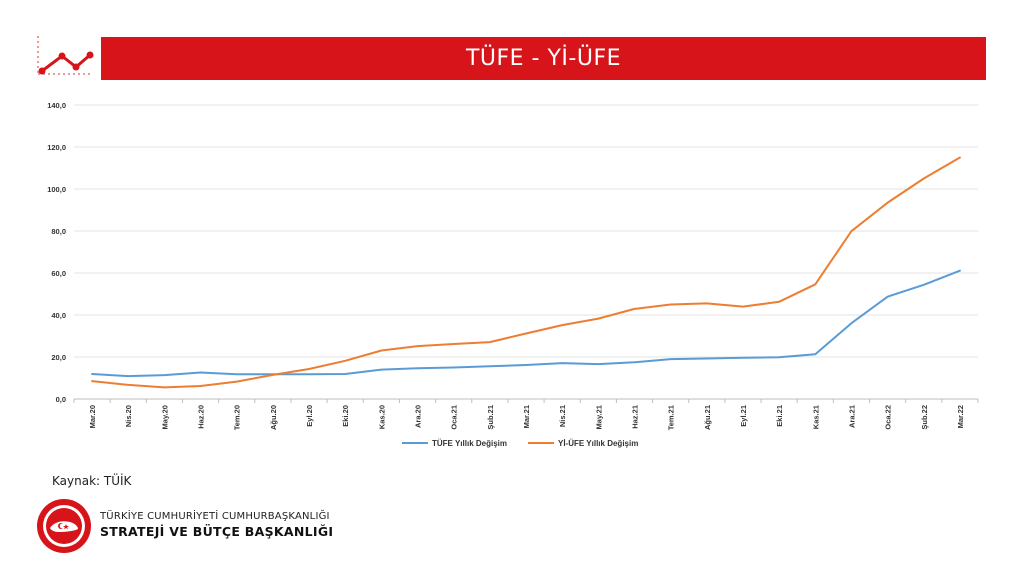  Describe the element at coordinates (345, 416) in the screenshot. I see `x-tick-label: Eki.20` at that location.